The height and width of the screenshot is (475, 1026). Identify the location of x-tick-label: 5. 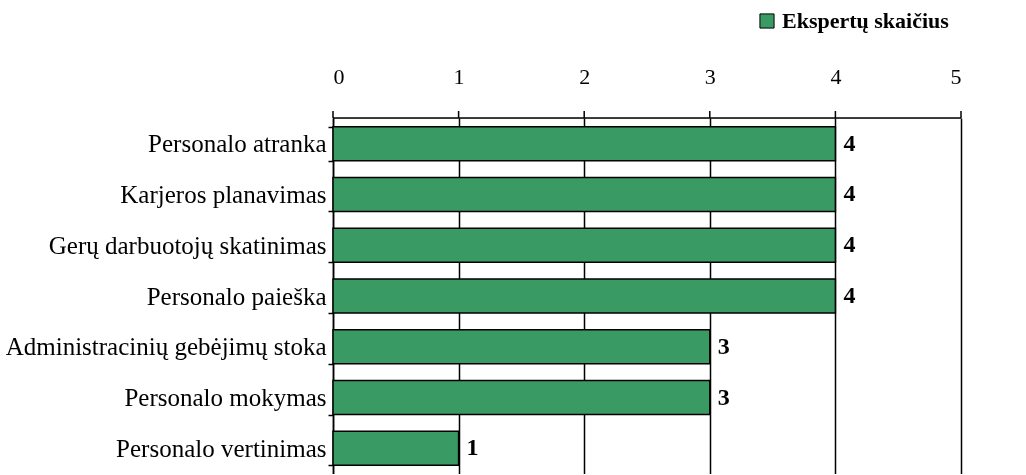
(956, 76).